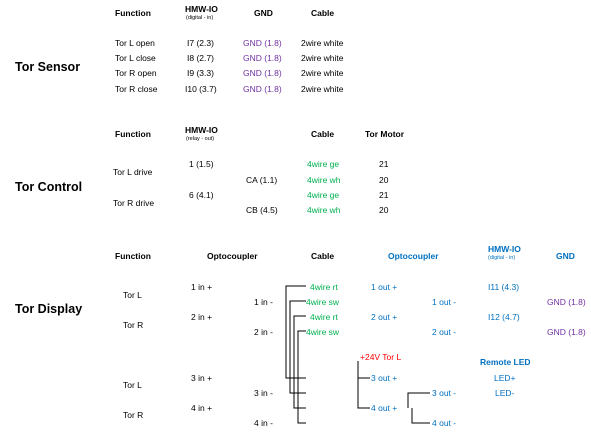 This screenshot has height=435, width=591. Describe the element at coordinates (232, 256) in the screenshot. I see `display-opto1-header: Optocoupler` at that location.